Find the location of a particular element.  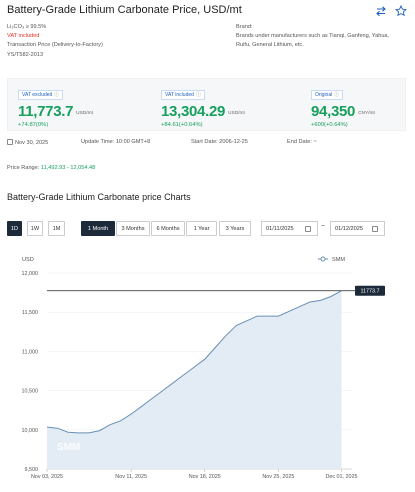

price-vat-excluded: VAT excluded ⓘ 11,773.7 USD/mt +74.87(0%) is located at coordinates (55, 105).